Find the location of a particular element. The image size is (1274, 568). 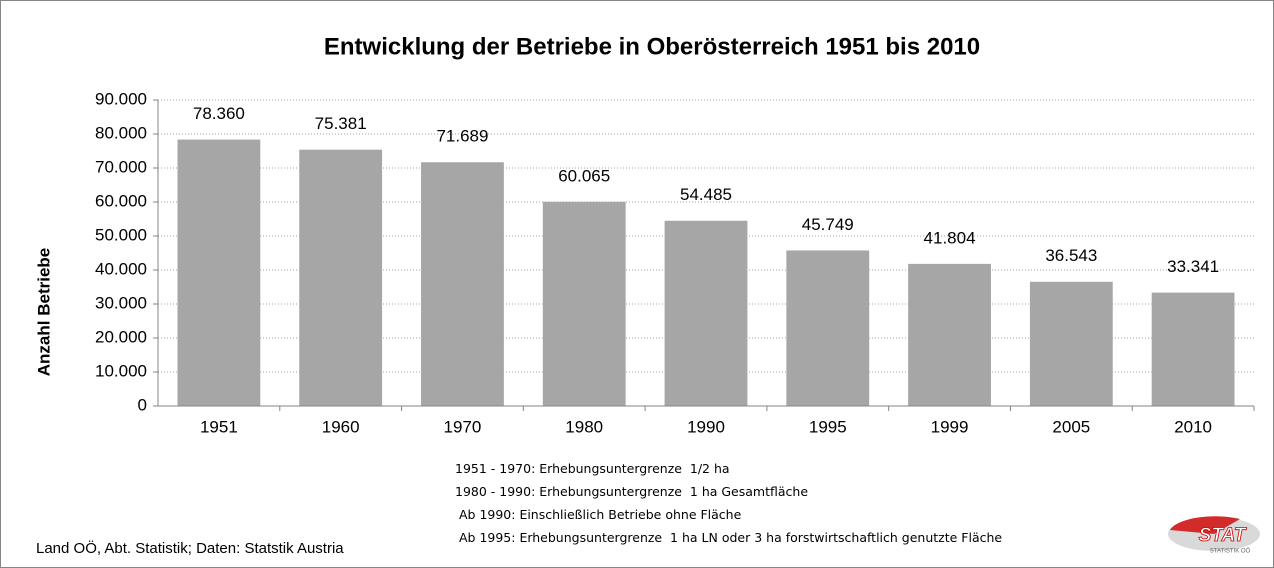

value-label: 45.749 is located at coordinates (828, 224).